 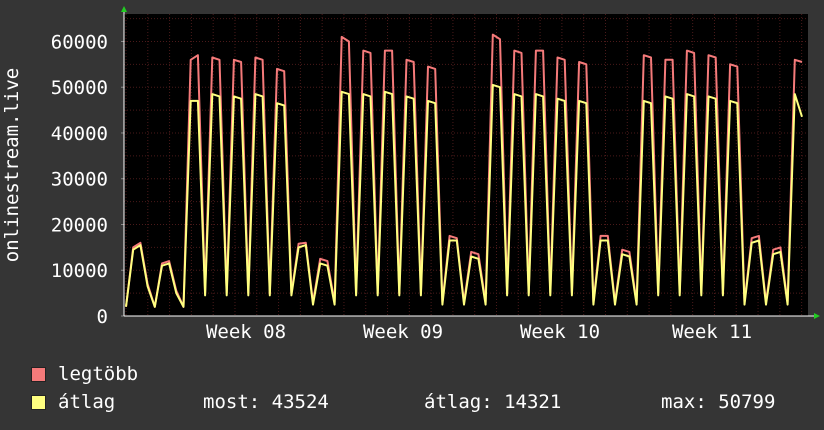 What do you see at coordinates (12, 165) in the screenshot?
I see `y-axis-label: onlinestream.live` at bounding box center [12, 165].